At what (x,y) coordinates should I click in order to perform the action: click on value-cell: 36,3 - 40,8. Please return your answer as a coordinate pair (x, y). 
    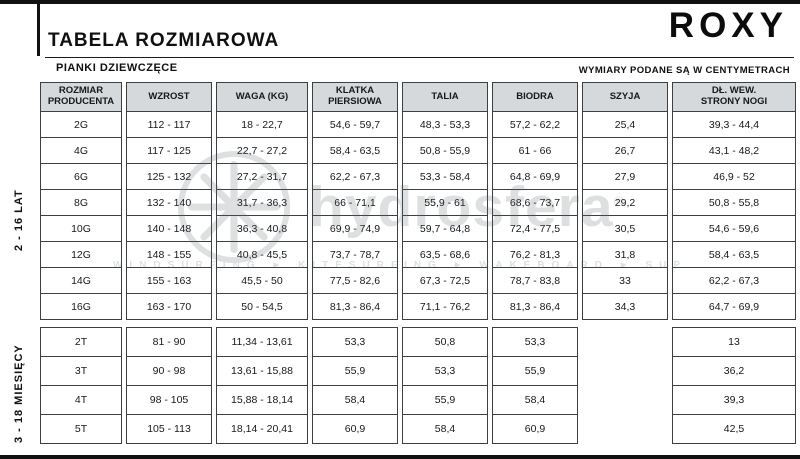
    Looking at the image, I should click on (262, 228).